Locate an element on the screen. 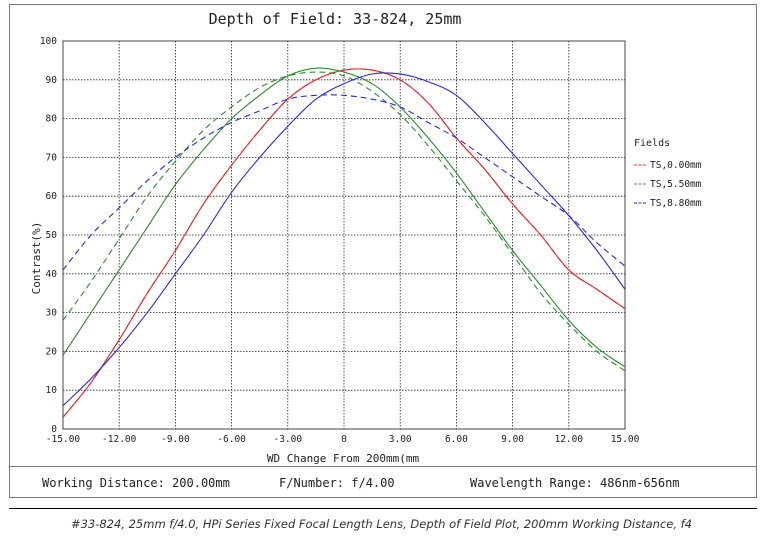  caption-divider is located at coordinates (383, 508).